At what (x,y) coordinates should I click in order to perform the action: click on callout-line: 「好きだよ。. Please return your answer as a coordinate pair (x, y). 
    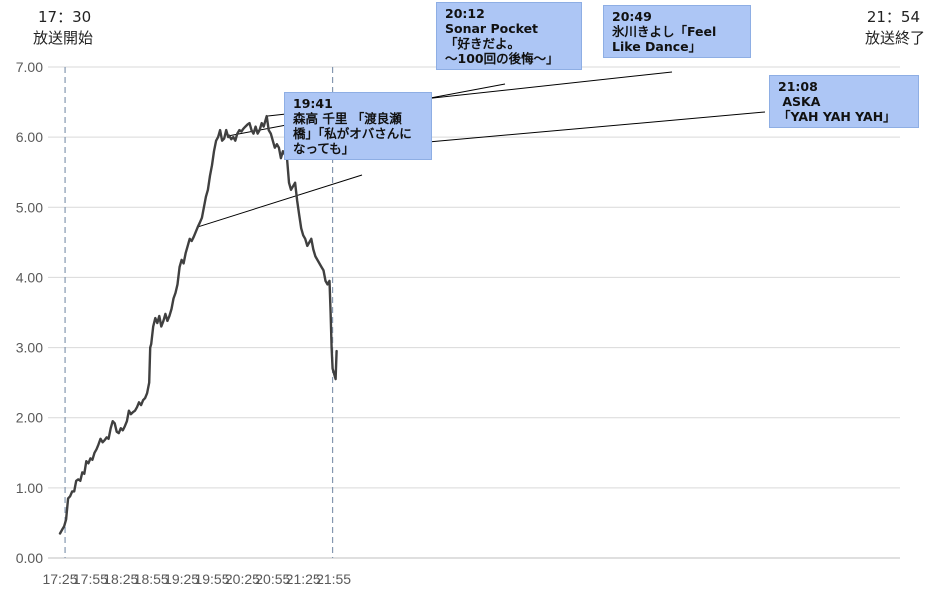
    Looking at the image, I should click on (483, 43).